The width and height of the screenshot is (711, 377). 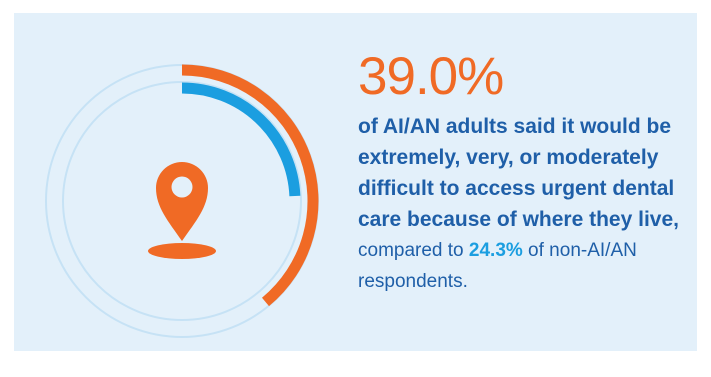 I want to click on comparison-prefix: compared to, so click(x=413, y=250).